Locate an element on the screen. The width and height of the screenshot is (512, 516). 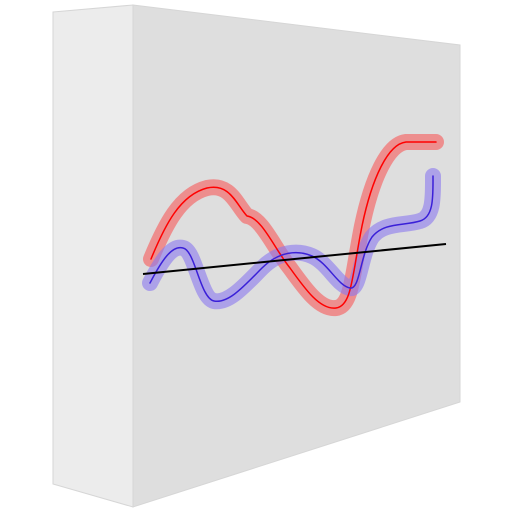
trend-line is located at coordinates (294, 259).